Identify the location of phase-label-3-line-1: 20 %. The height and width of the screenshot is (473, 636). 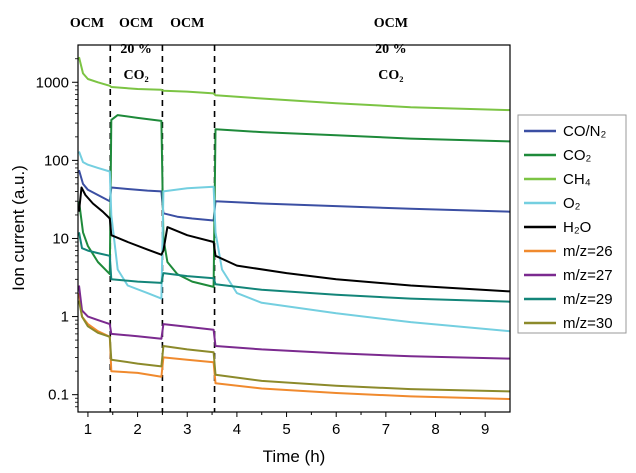
(391, 49).